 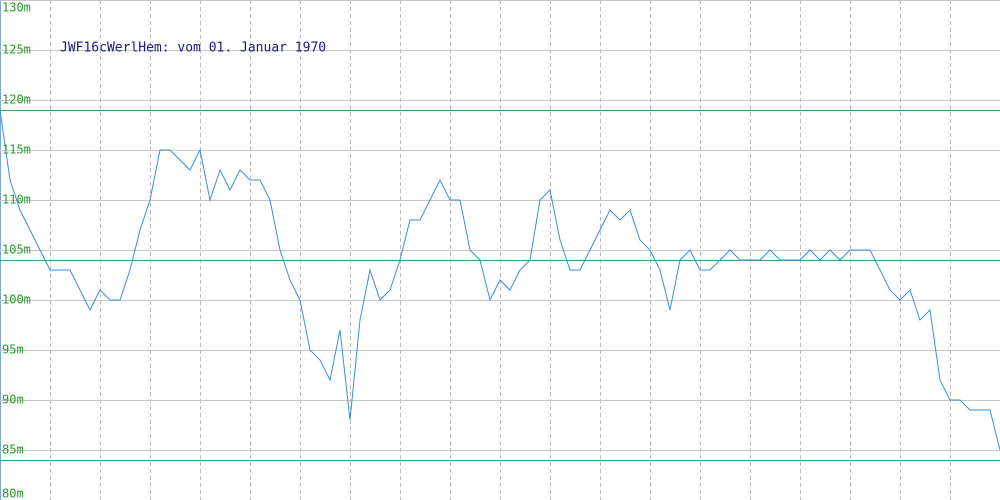 I want to click on y-tick-label: 90m, so click(x=13, y=400).